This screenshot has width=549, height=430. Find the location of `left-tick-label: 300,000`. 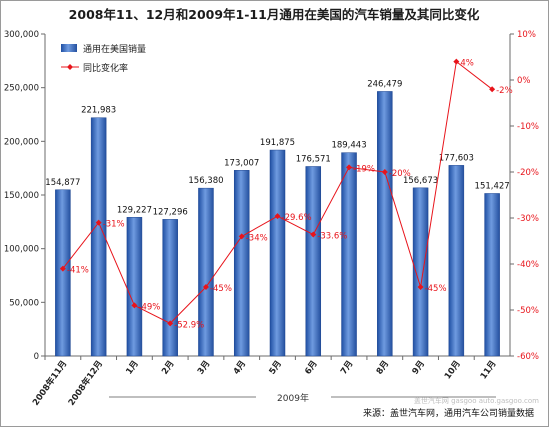

left-tick-label: 300,000 is located at coordinates (21, 35).